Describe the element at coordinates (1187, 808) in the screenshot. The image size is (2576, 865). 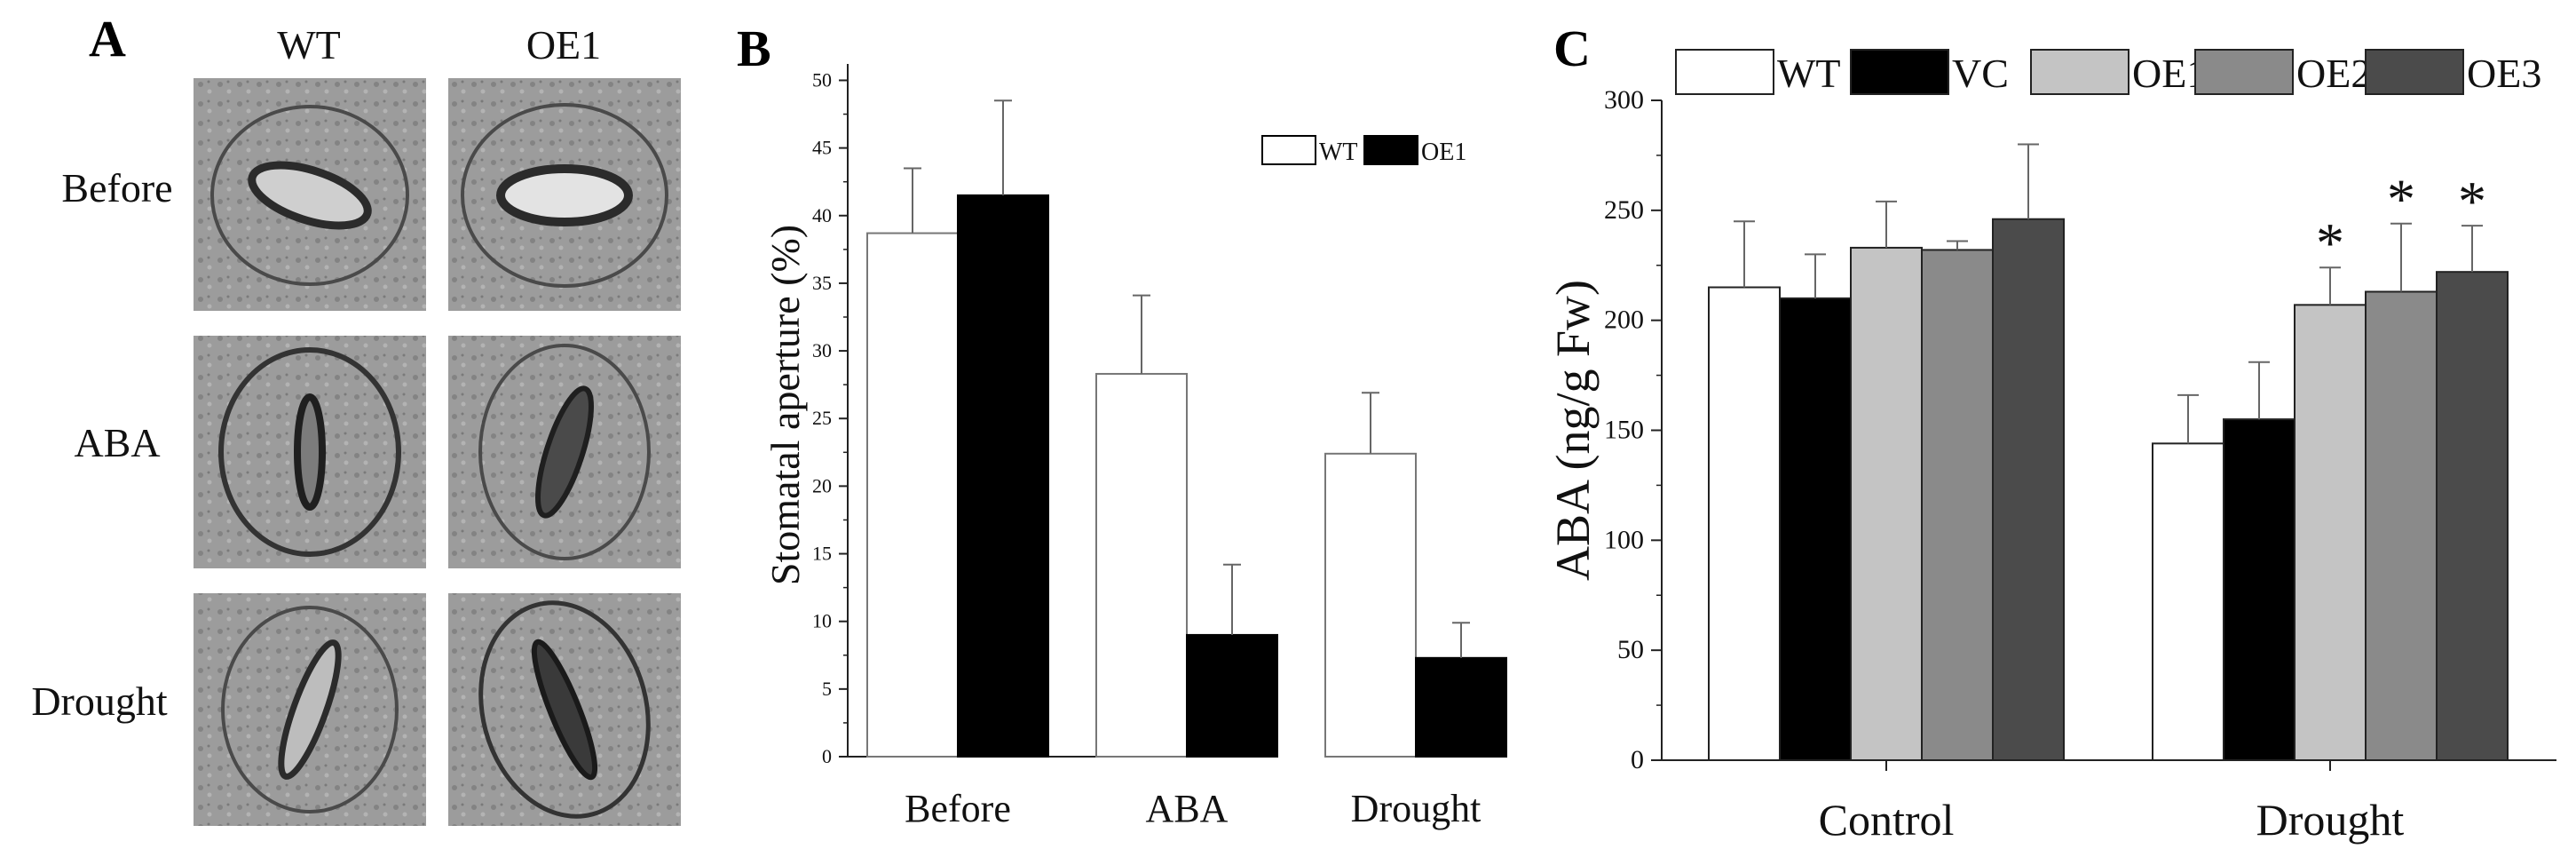
I see `chart-b-x-tick-label: ABA` at that location.